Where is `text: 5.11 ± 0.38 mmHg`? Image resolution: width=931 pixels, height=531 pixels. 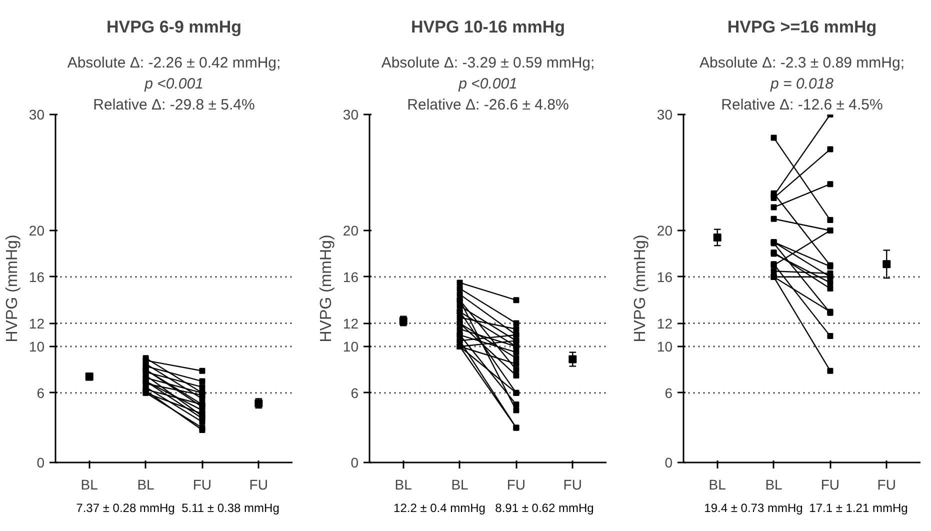 text: 5.11 ± 0.38 mmHg is located at coordinates (230, 508).